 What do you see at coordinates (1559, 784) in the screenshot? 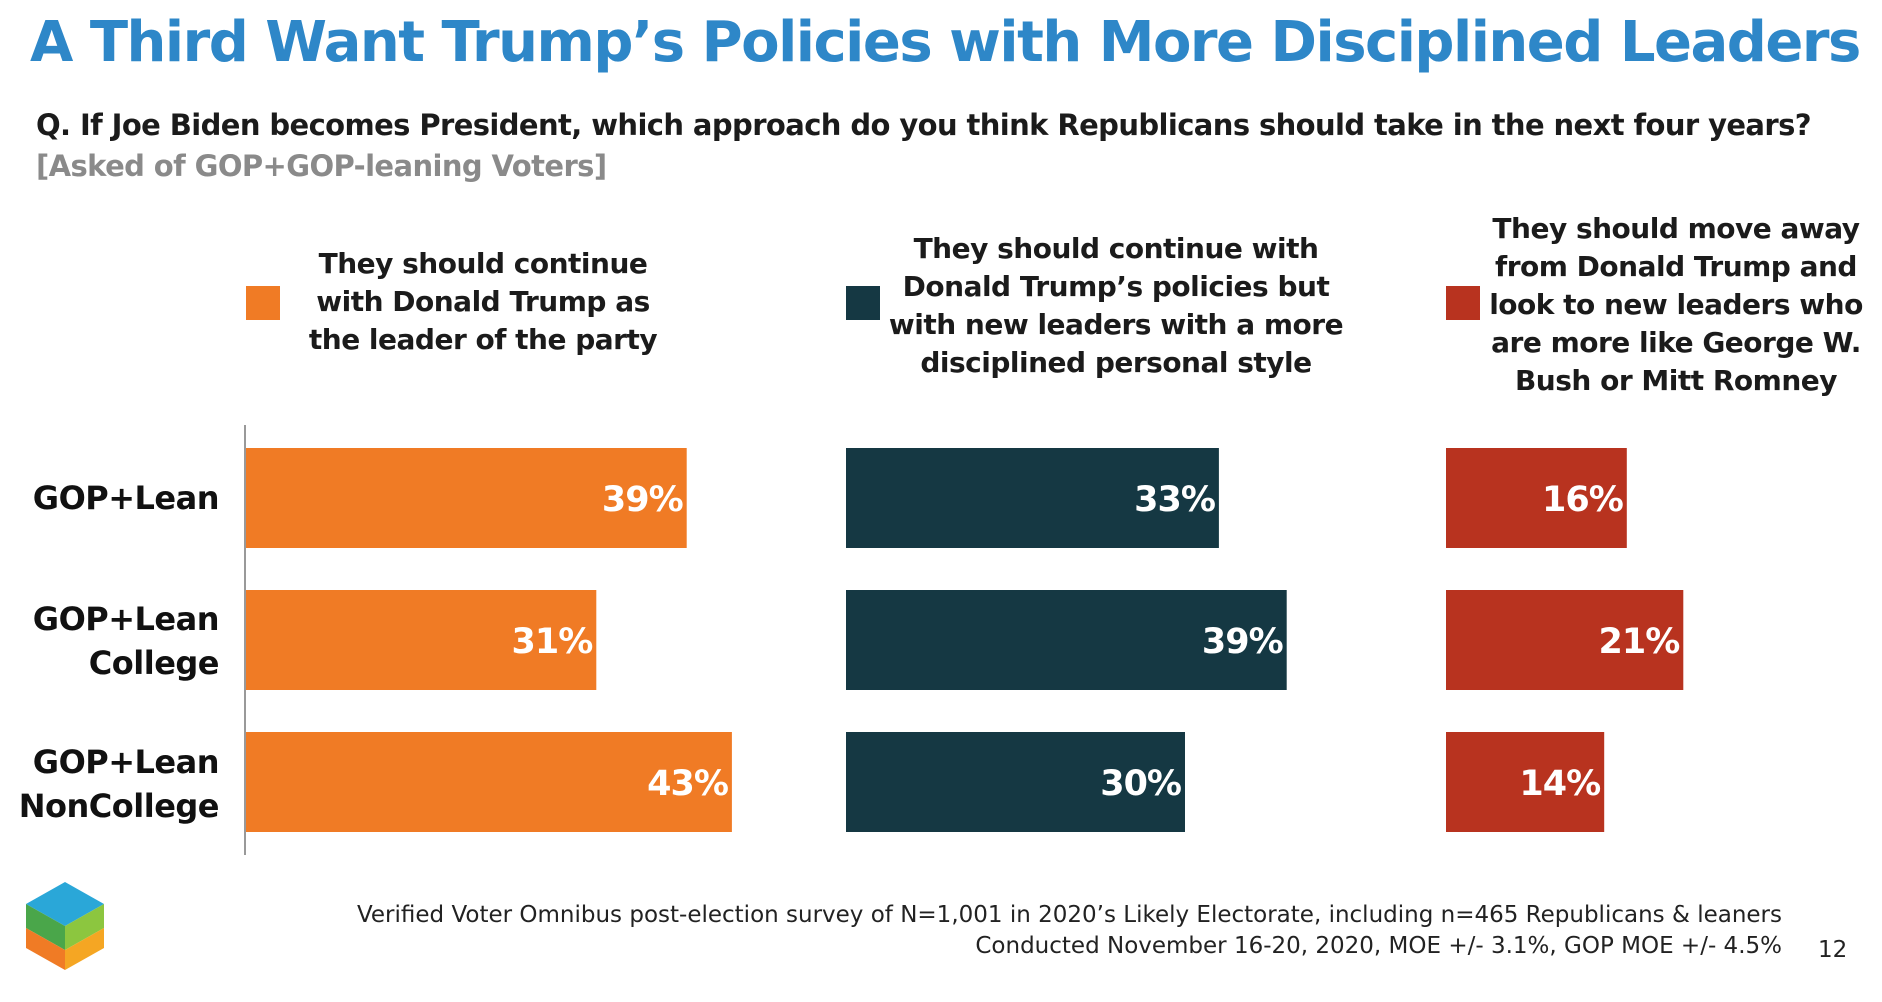
I see `bar-label-series-3-2: 14%` at bounding box center [1559, 784].